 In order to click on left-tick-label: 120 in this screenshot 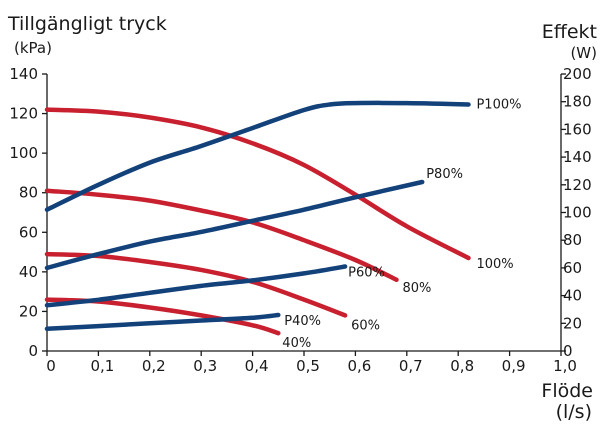, I will do `click(23, 114)`.